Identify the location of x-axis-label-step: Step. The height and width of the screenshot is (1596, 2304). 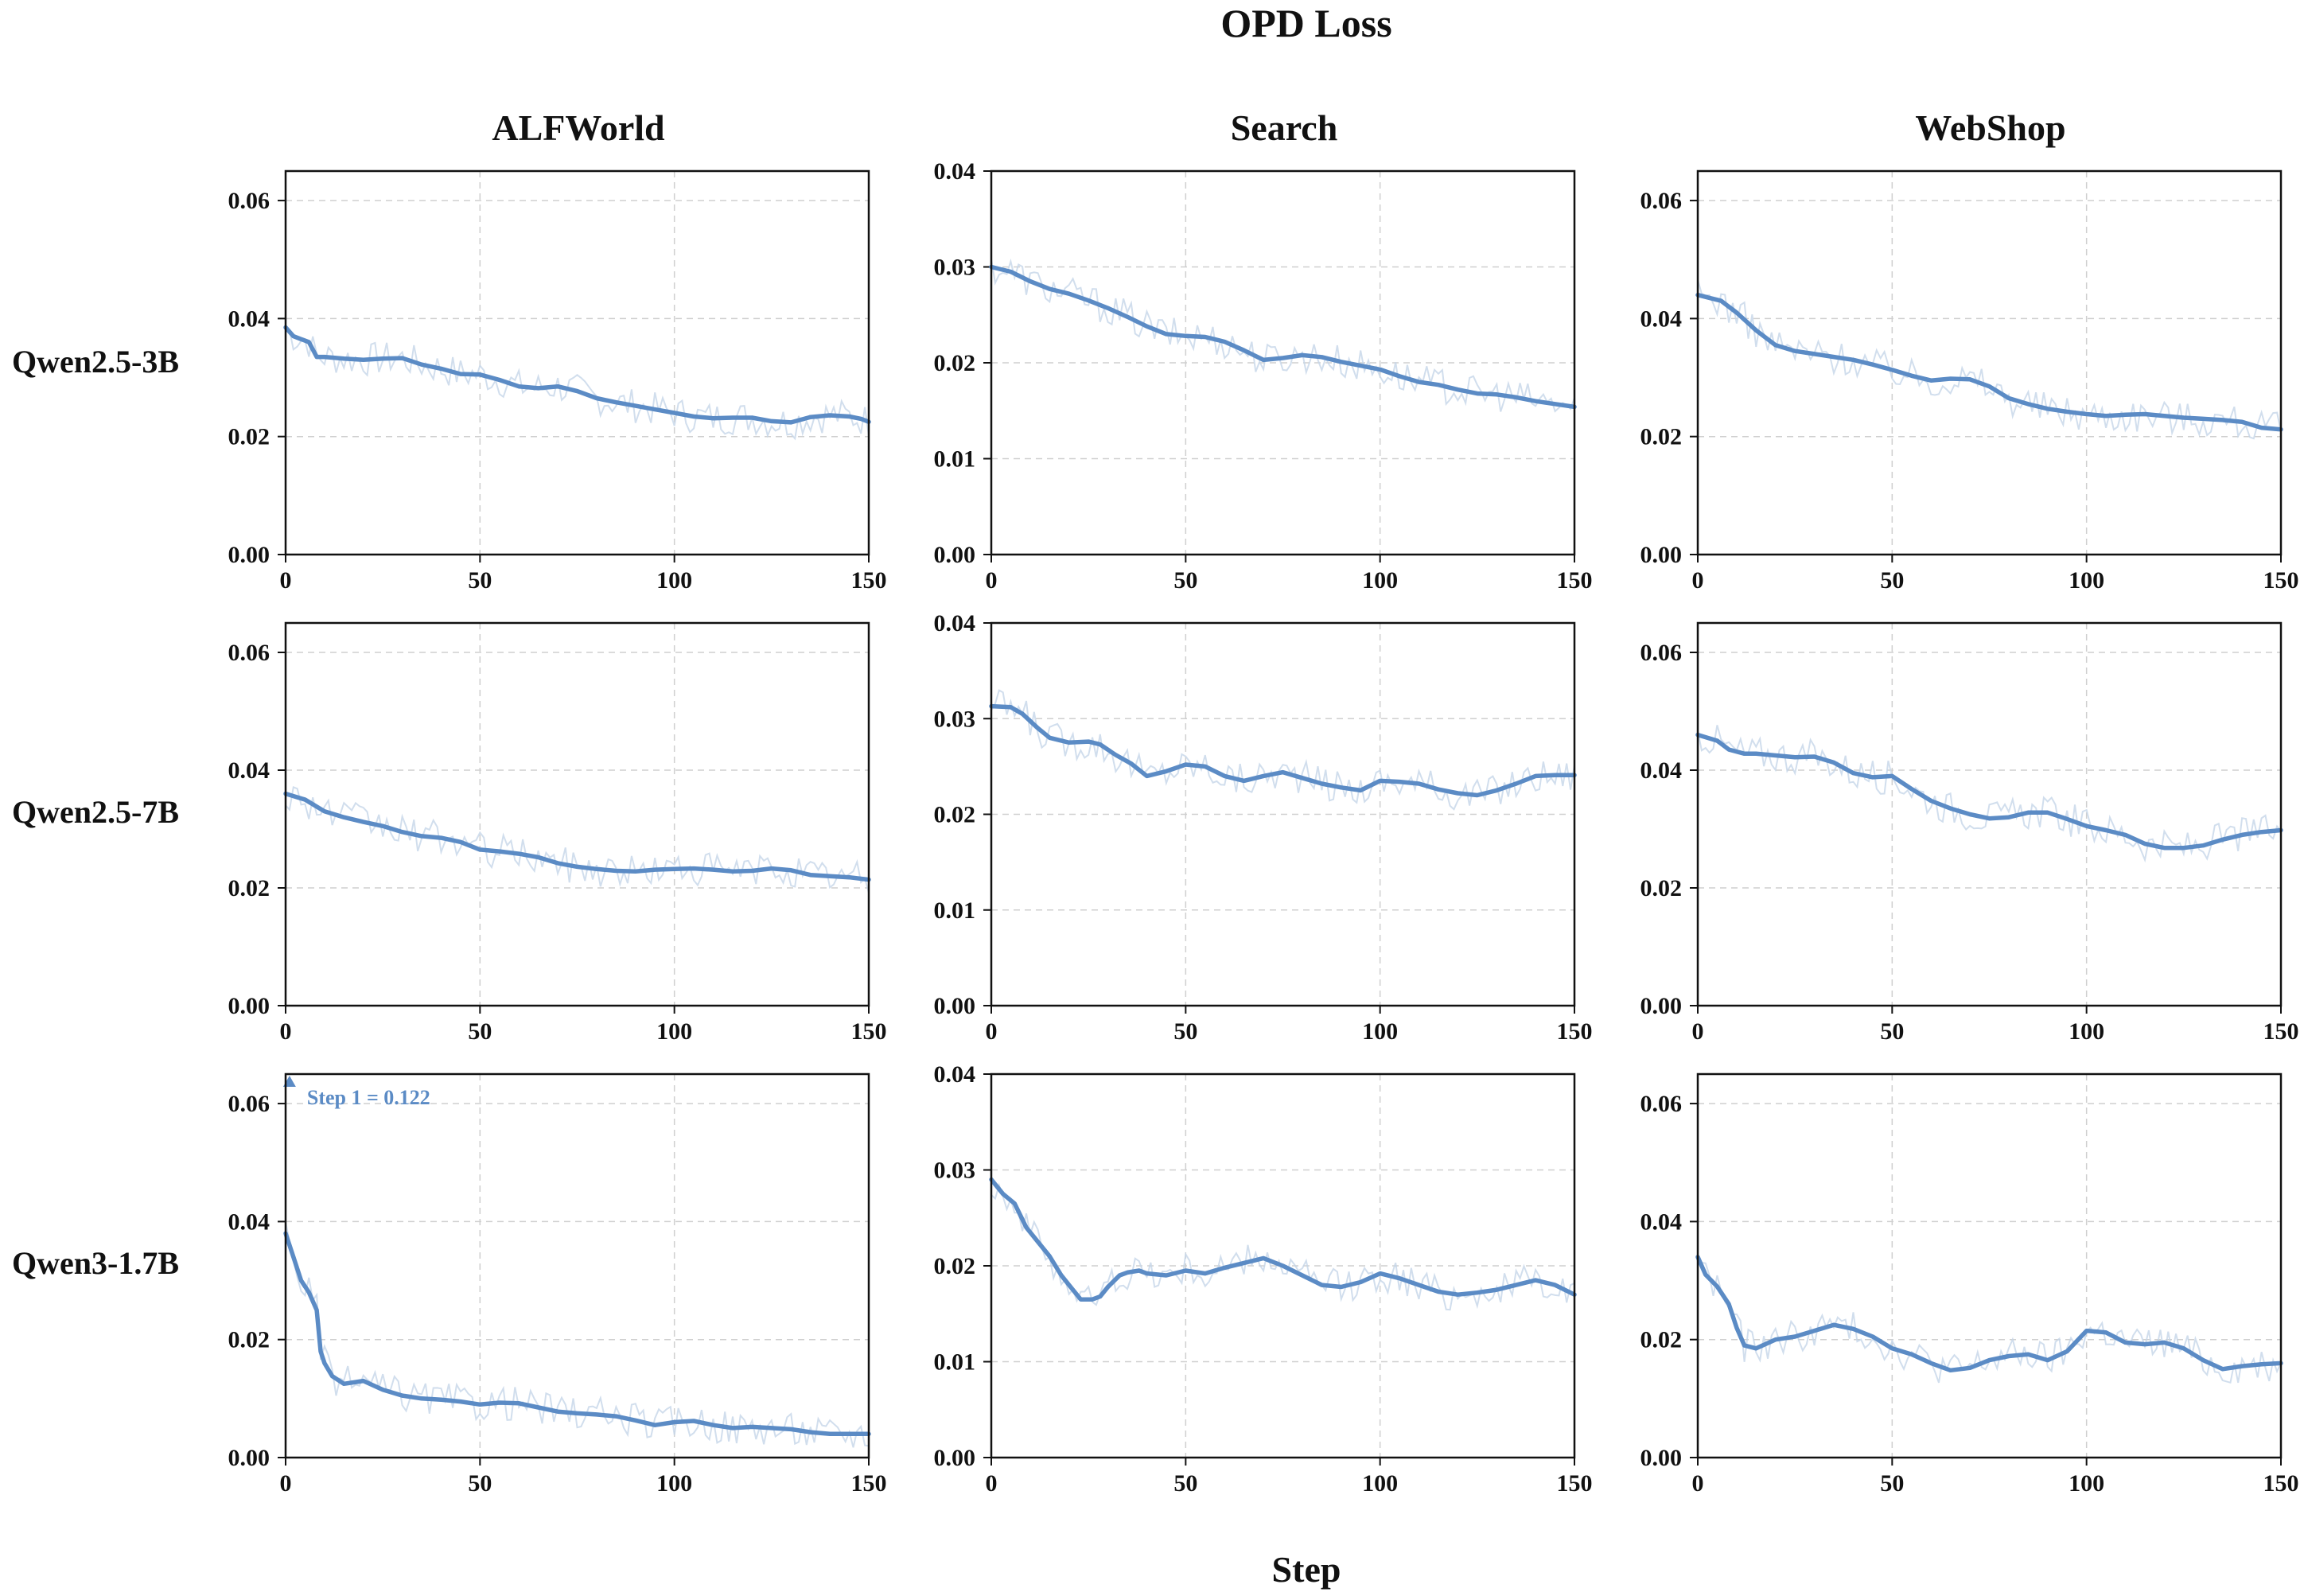
(1306, 1570).